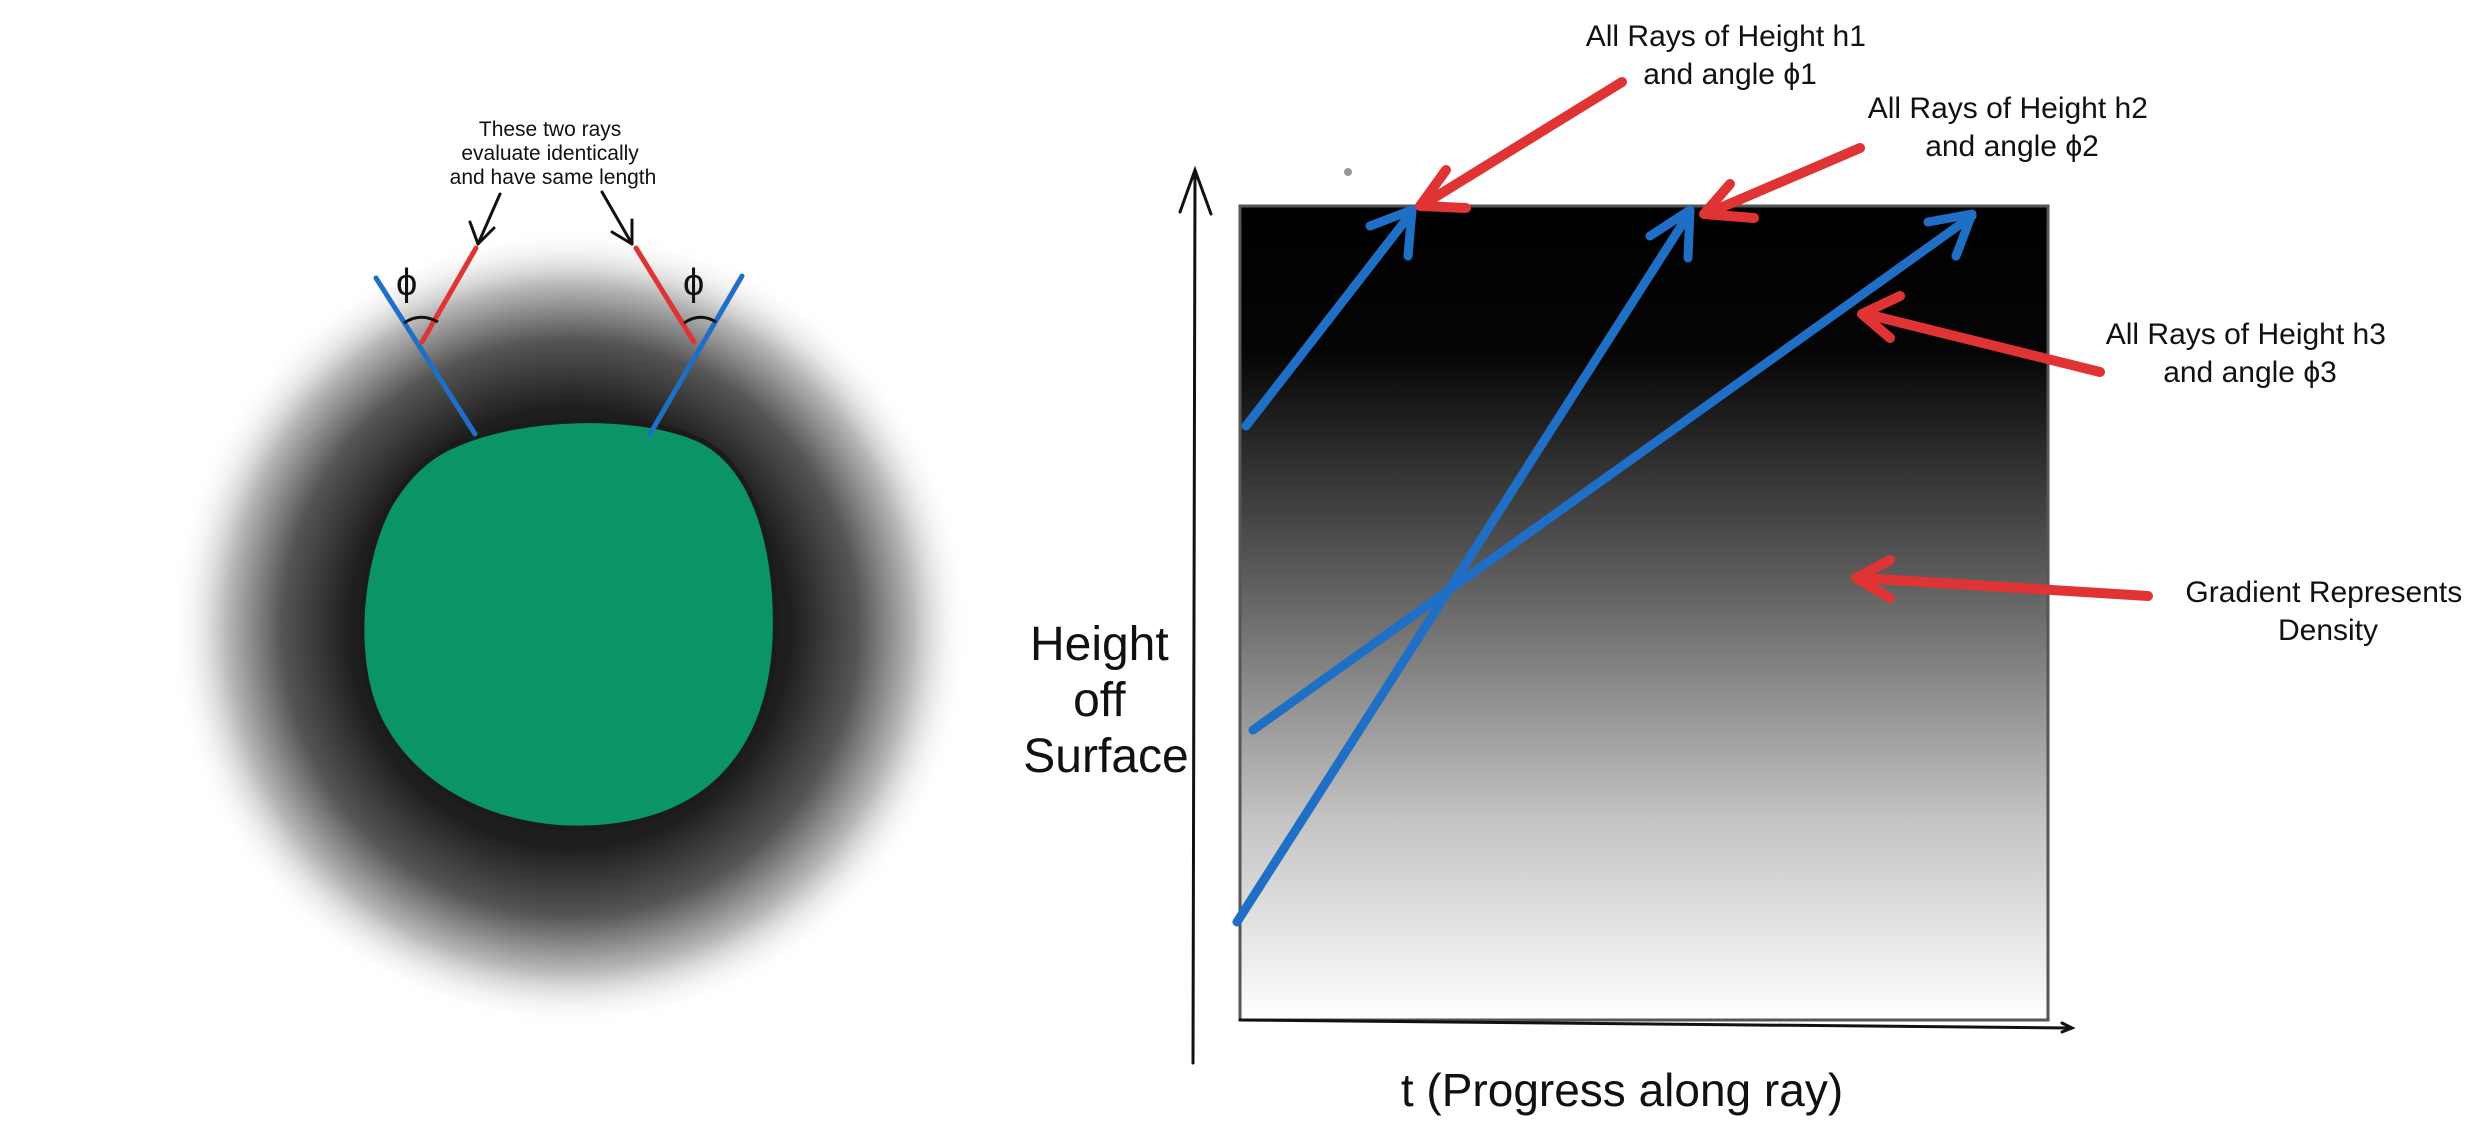 The image size is (2490, 1138). What do you see at coordinates (2002, 579) in the screenshot?
I see `red-arrow-gradient` at bounding box center [2002, 579].